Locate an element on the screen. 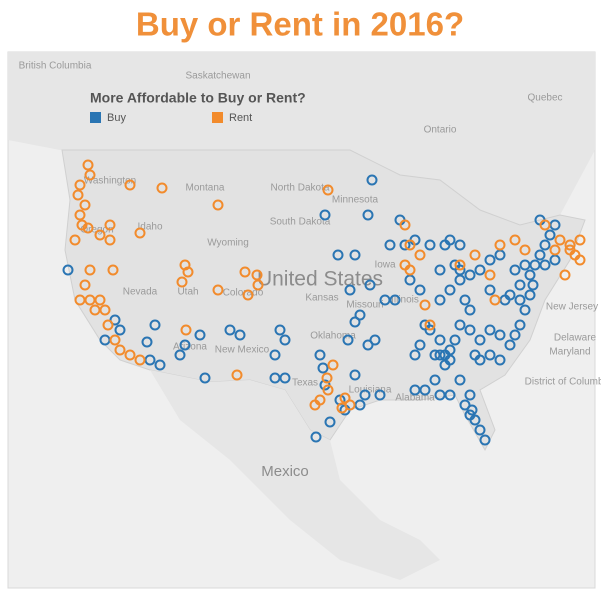 The height and width of the screenshot is (593, 601). map-label: Washington is located at coordinates (110, 181).